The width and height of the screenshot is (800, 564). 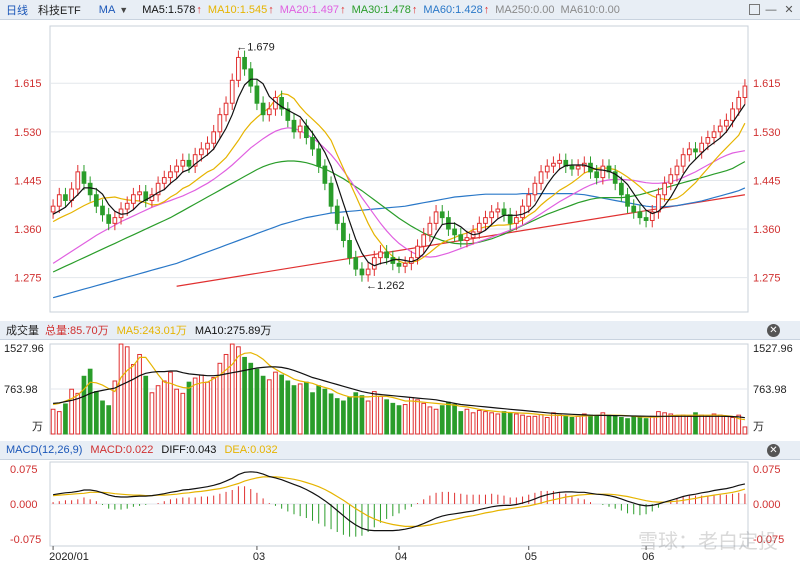 I want to click on volume-tick-label-left: 1527.96, so click(x=24, y=349).